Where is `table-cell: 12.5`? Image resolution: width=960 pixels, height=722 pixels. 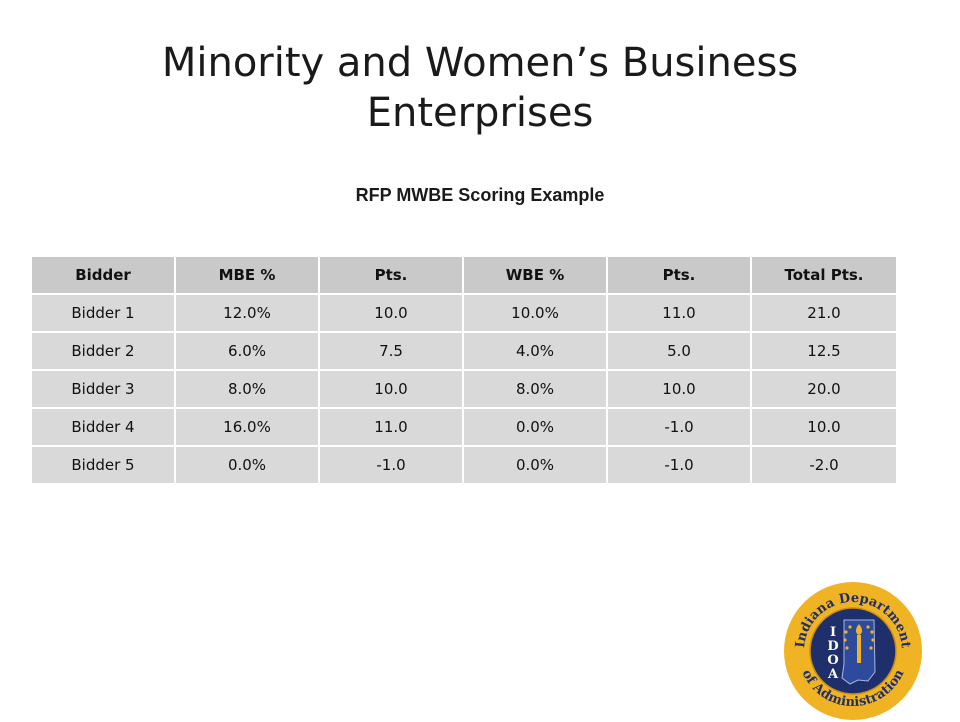 table-cell: 12.5 is located at coordinates (824, 352).